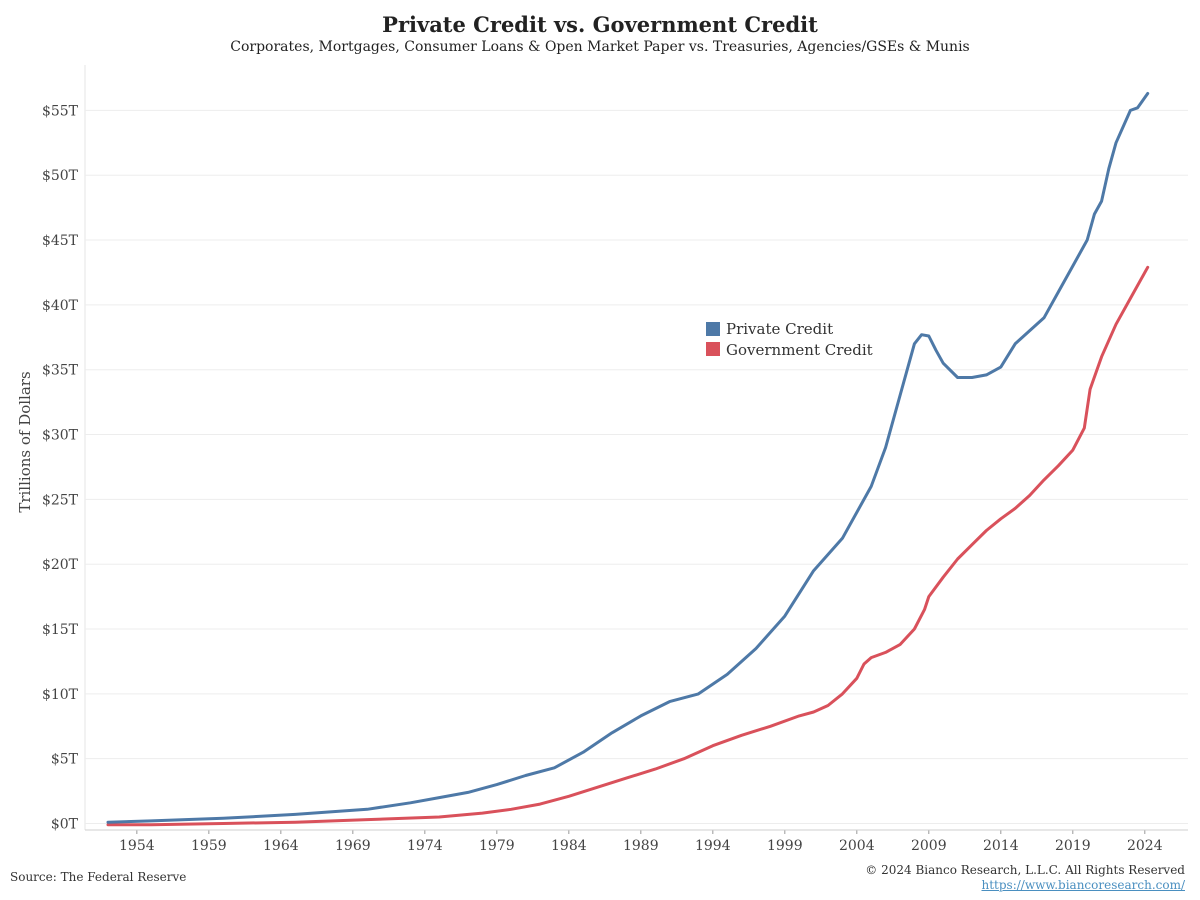 Image resolution: width=1200 pixels, height=900 pixels. Describe the element at coordinates (600, 24) in the screenshot. I see `chart-title: Private Credit vs. Government Credit` at that location.